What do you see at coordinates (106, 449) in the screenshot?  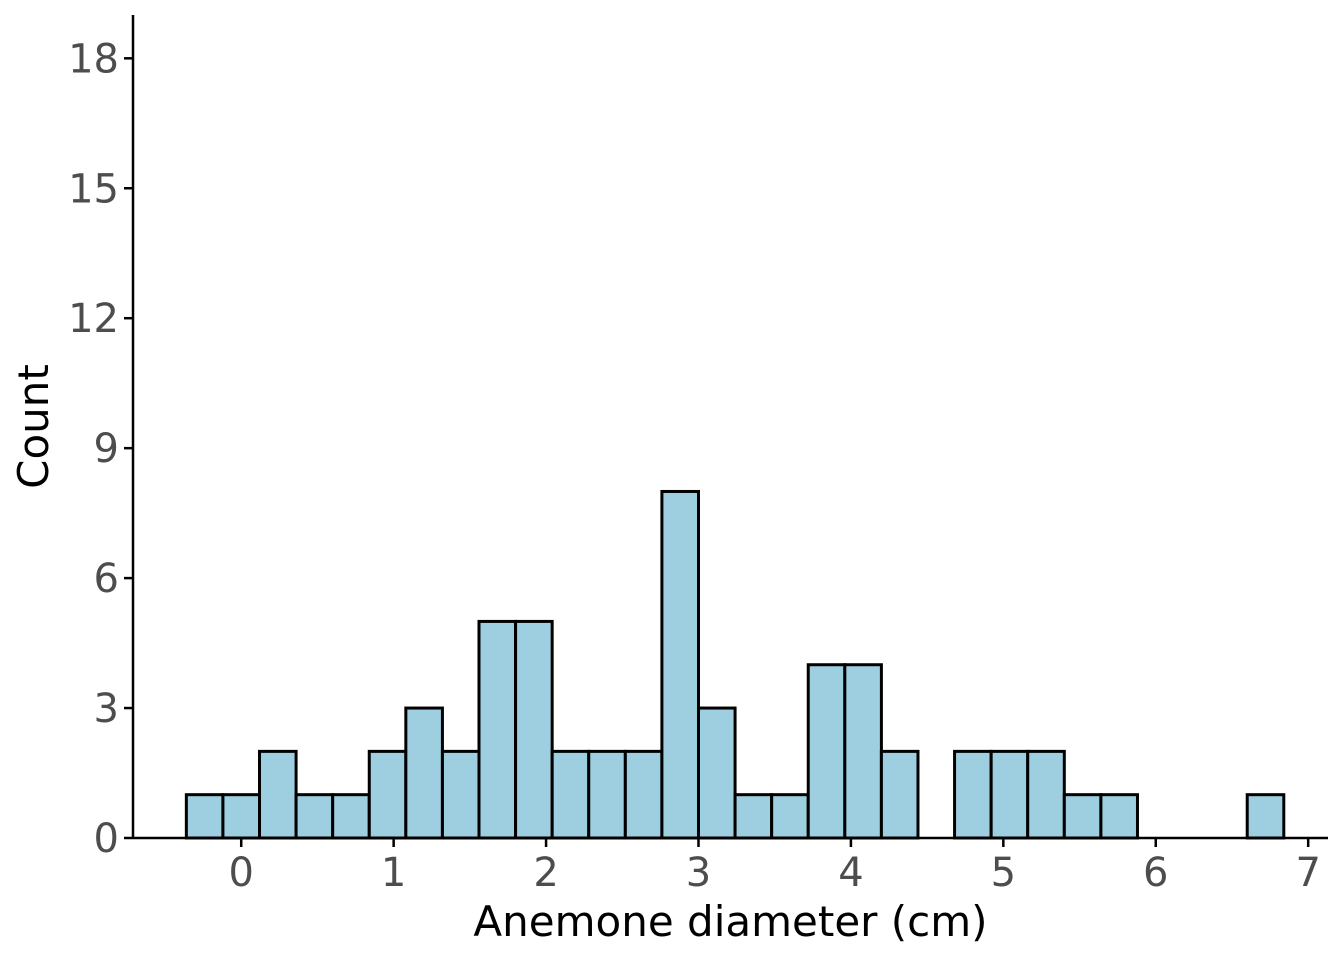 I see `y-tick-label: 9` at bounding box center [106, 449].